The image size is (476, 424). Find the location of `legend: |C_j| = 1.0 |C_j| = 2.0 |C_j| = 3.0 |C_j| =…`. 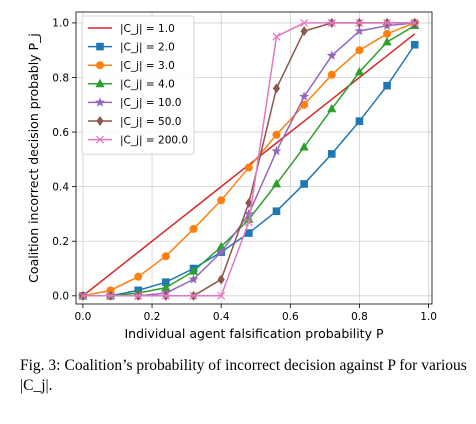

legend: |C_j| = 1.0 |C_j| = 2.0 |C_j| = 3.0 |C_j| =… is located at coordinates (138, 85).